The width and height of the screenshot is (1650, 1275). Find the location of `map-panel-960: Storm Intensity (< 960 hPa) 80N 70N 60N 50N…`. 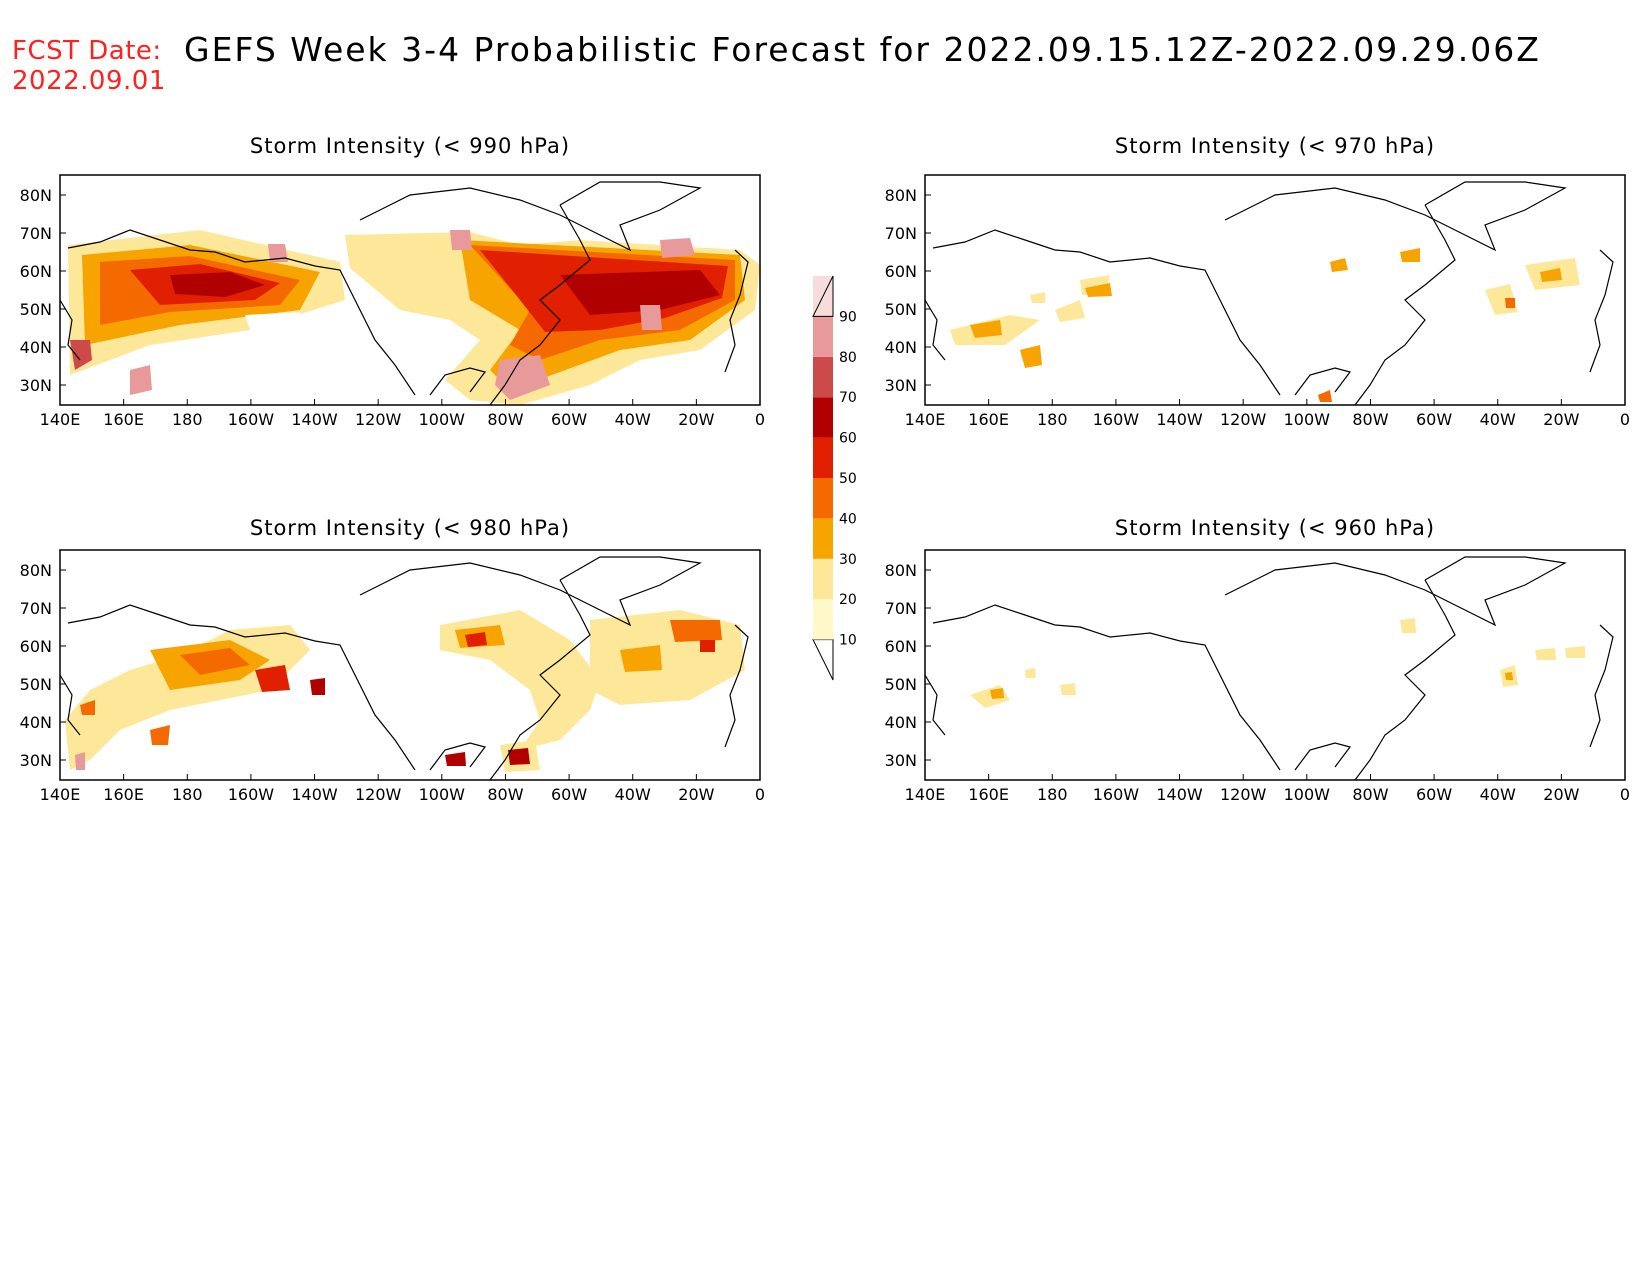

map-panel-960: Storm Intensity (< 960 hPa) 80N 70N 60N 50N… is located at coordinates (1257, 660).